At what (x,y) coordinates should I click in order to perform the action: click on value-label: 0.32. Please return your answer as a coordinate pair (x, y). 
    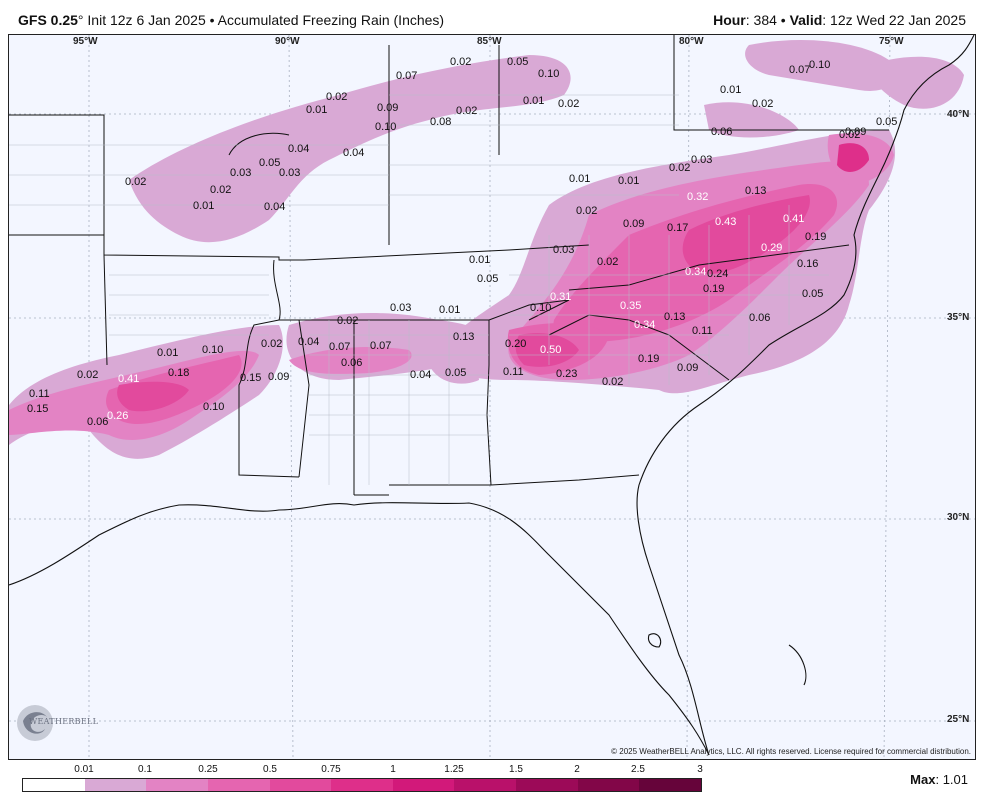
    Looking at the image, I should click on (698, 197).